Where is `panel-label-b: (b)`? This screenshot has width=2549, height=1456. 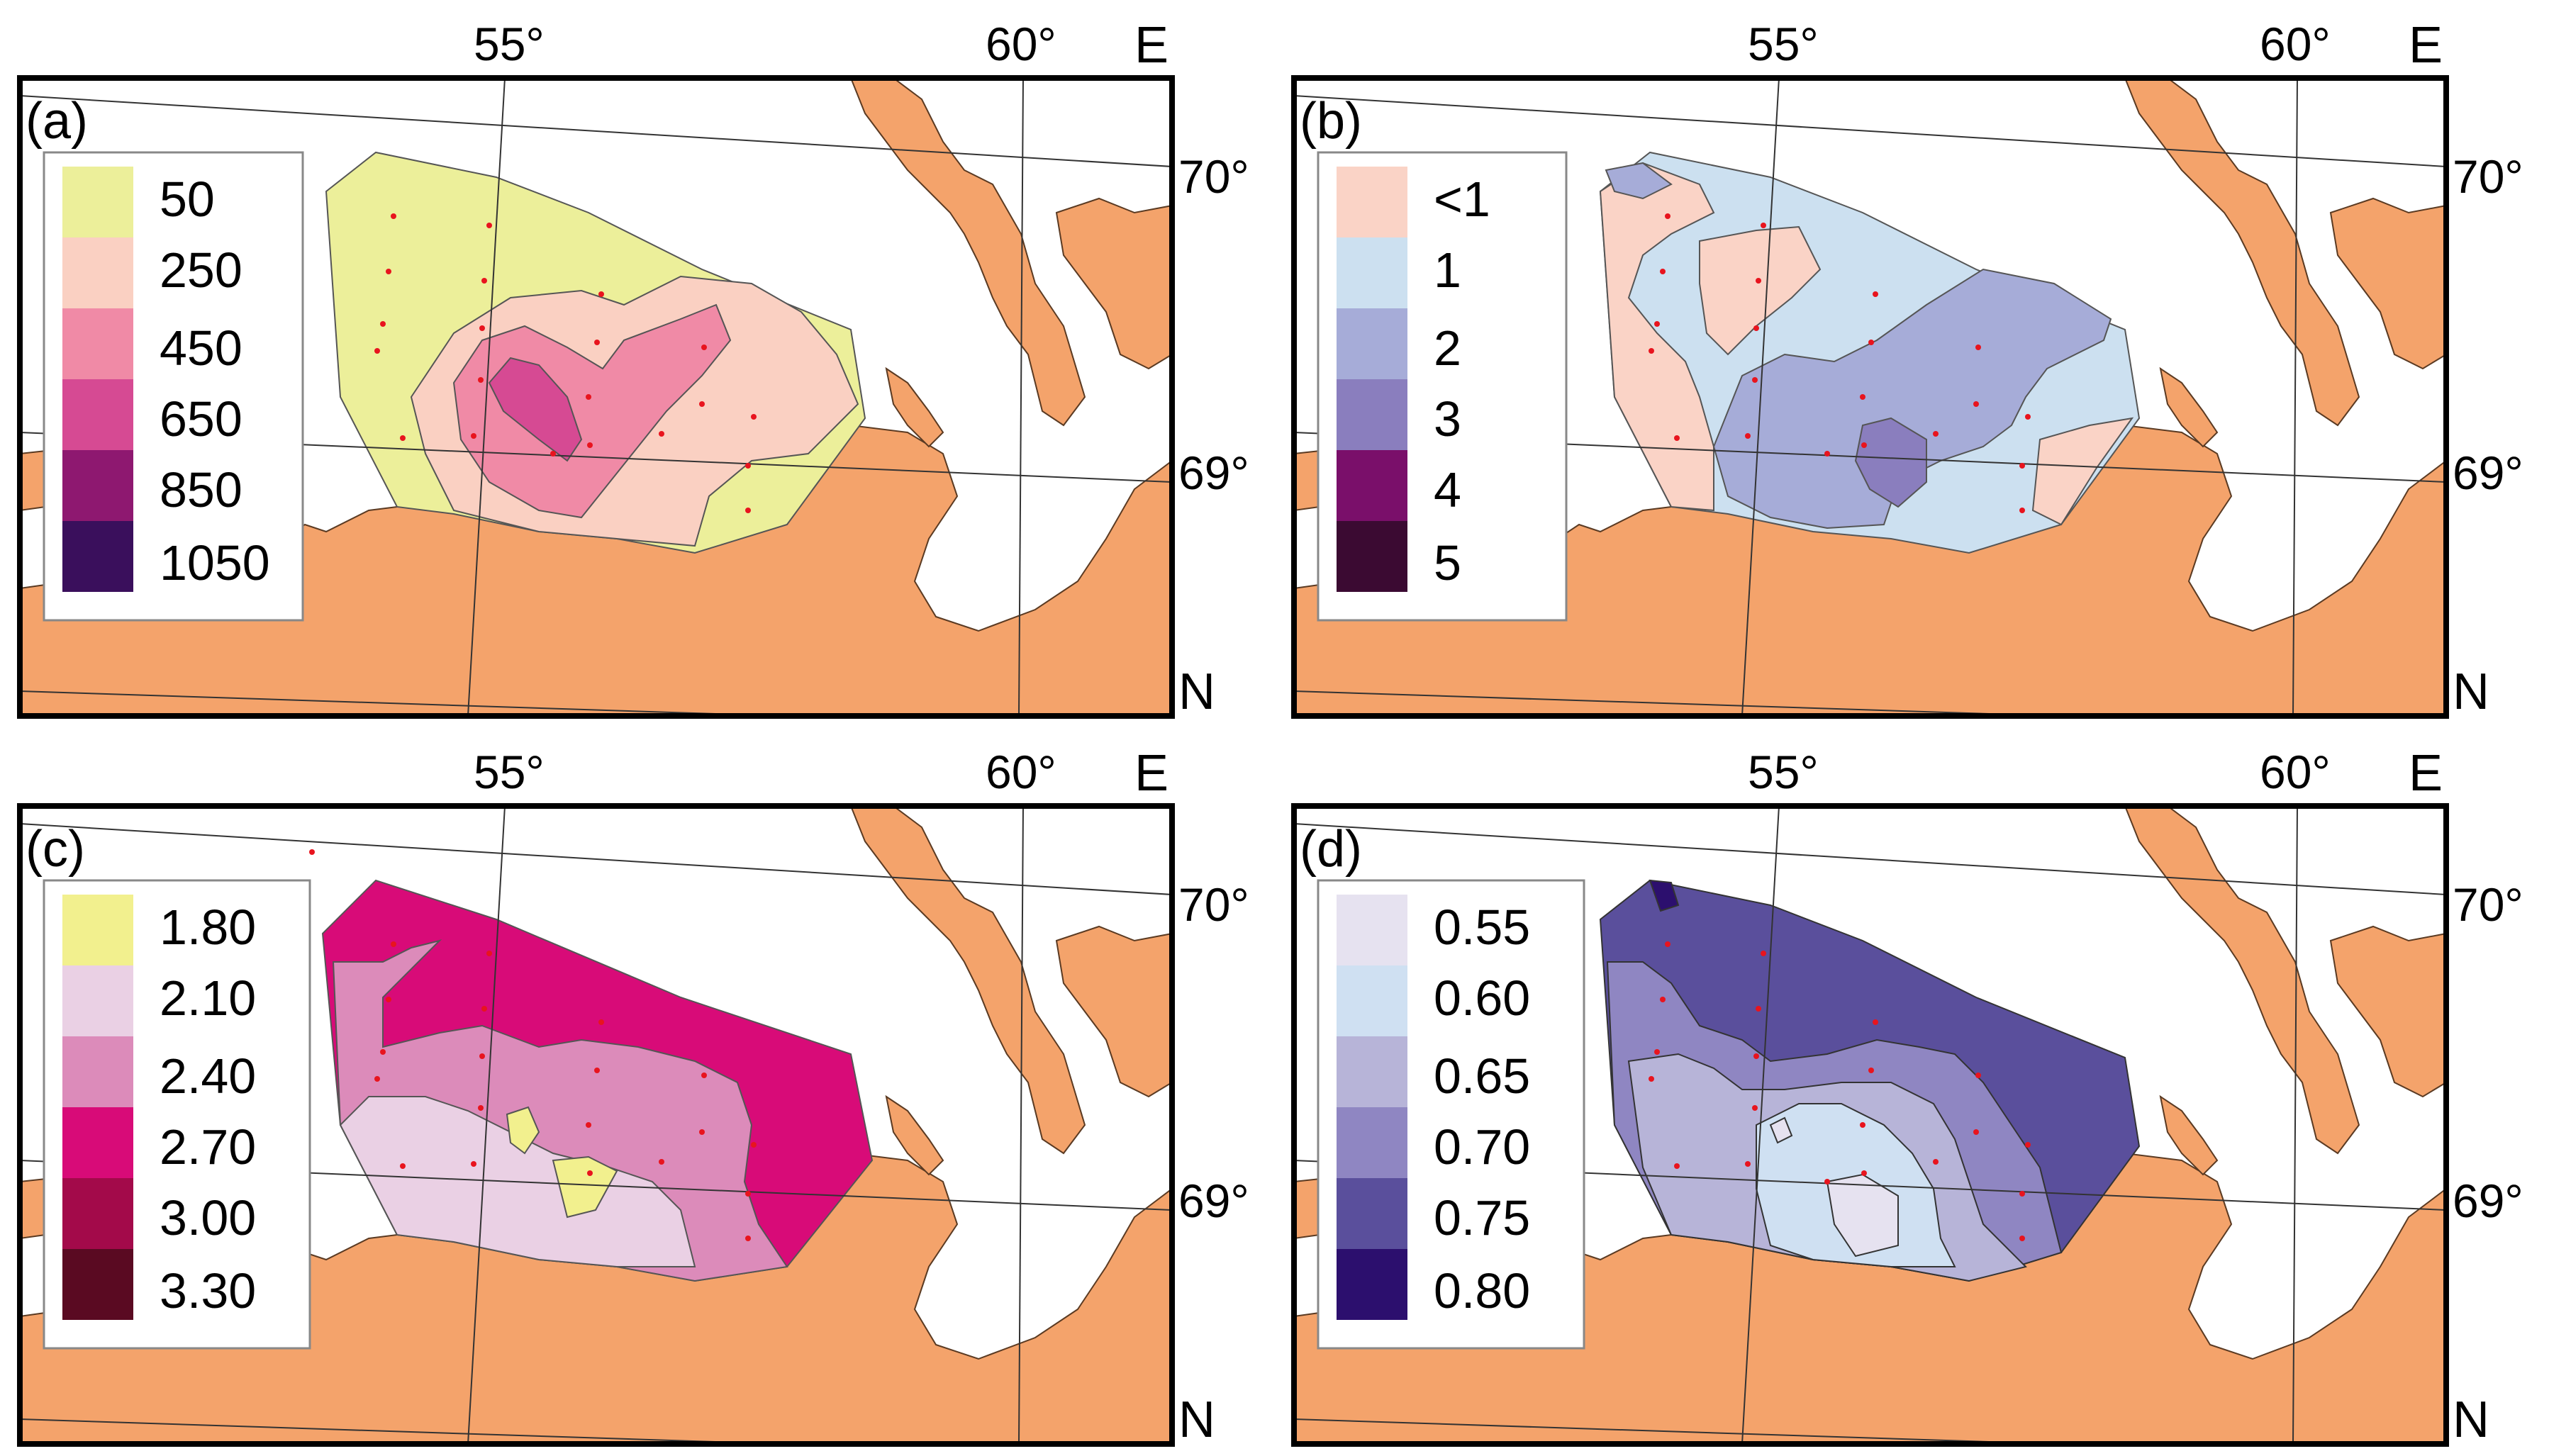 panel-label-b: (b) is located at coordinates (1331, 121).